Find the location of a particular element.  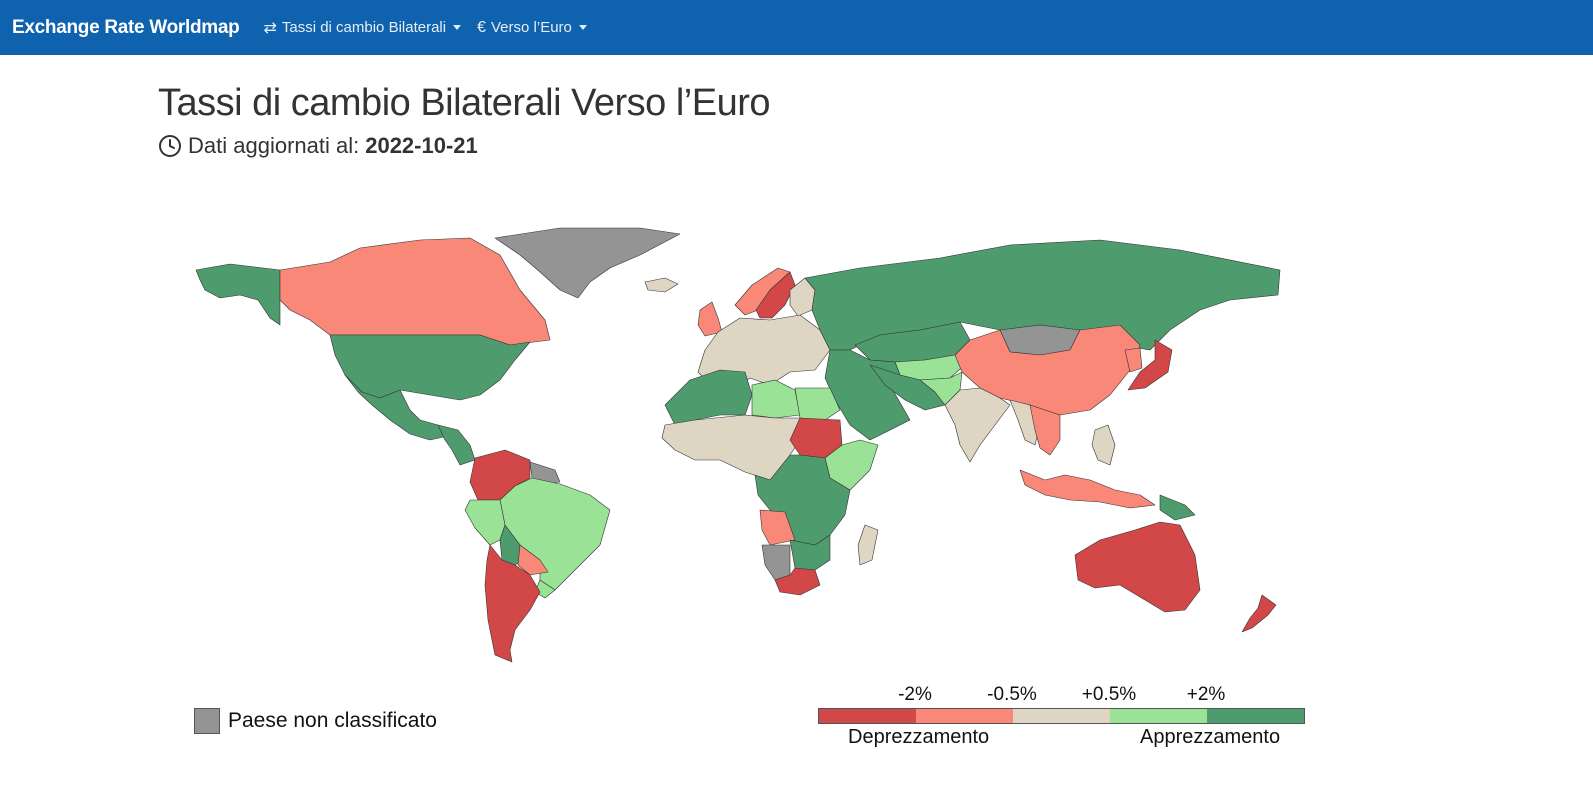

central-america is located at coordinates (456, 445).